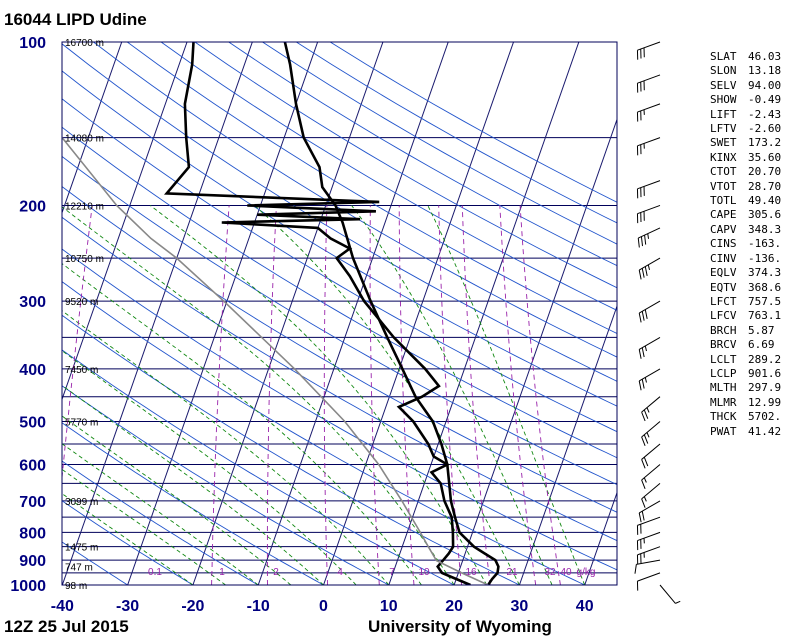 This screenshot has width=800, height=640. What do you see at coordinates (745, 316) in the screenshot?
I see `index-row: LFCV 763.1` at bounding box center [745, 316].